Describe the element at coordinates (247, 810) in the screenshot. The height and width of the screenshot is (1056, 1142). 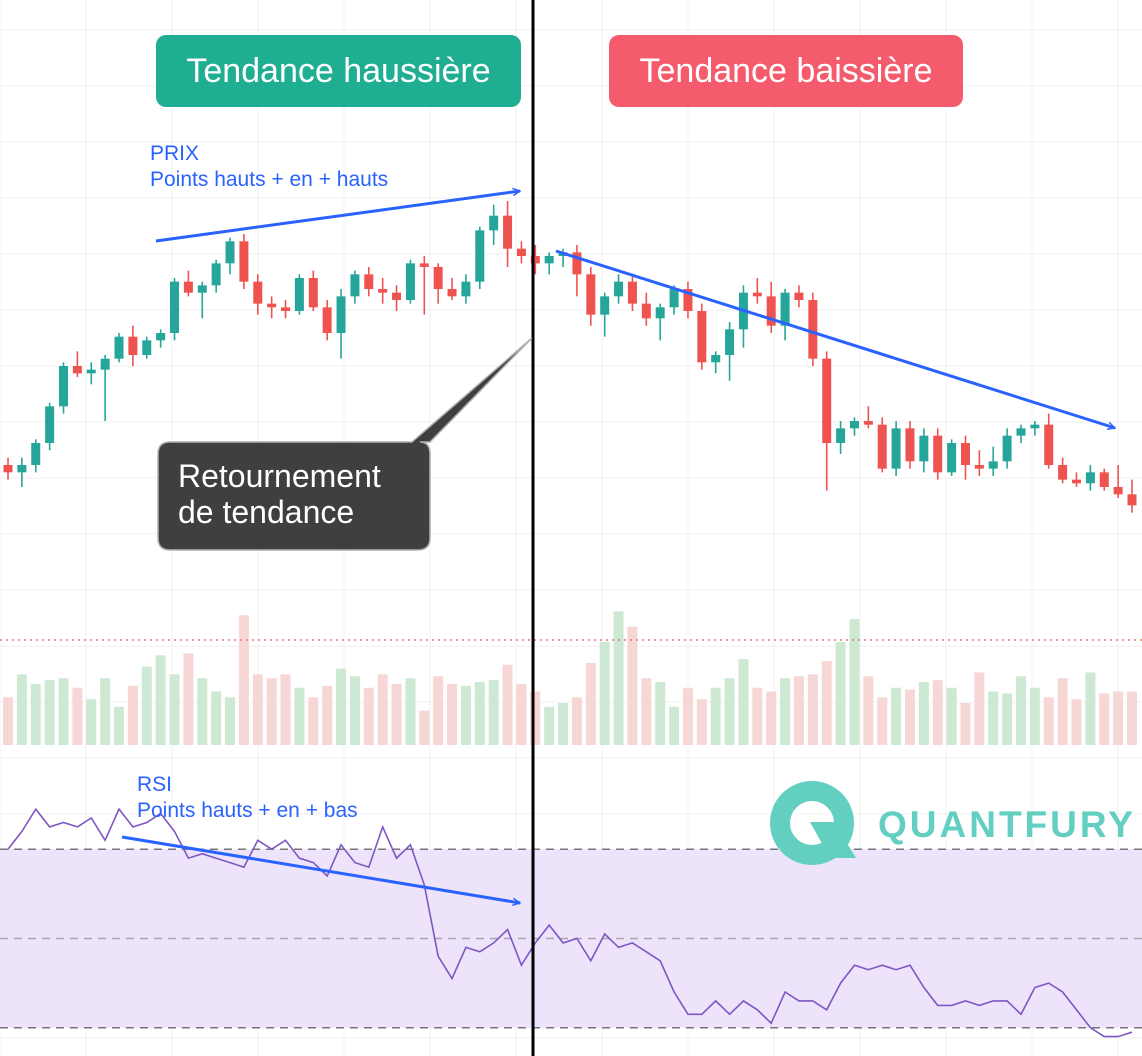
I see `rsi-annotation-text: Points hauts + en + bas` at that location.